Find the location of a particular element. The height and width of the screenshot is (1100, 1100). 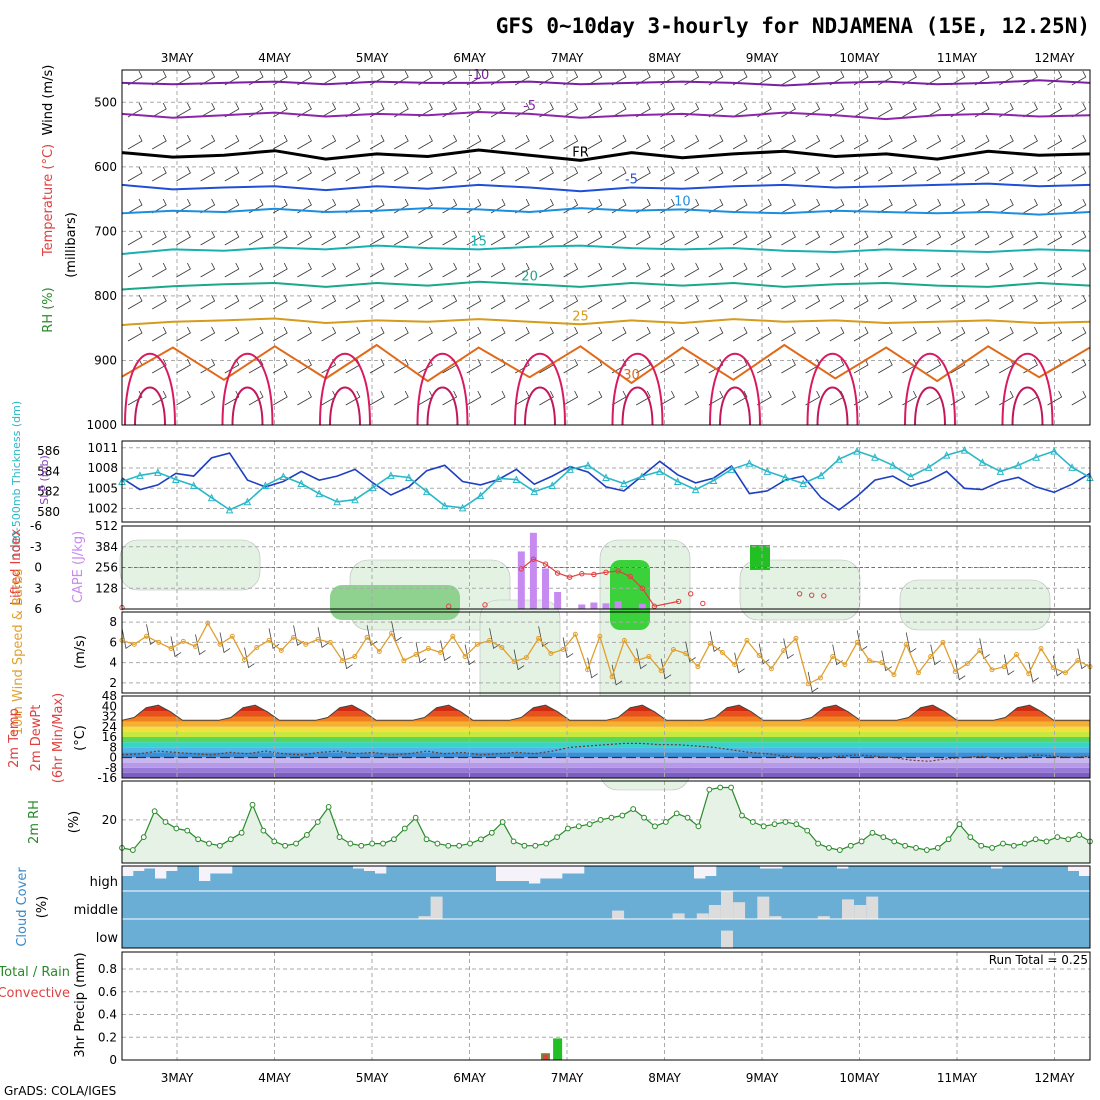

y-tick-left: 6 is located at coordinates (38, 609).